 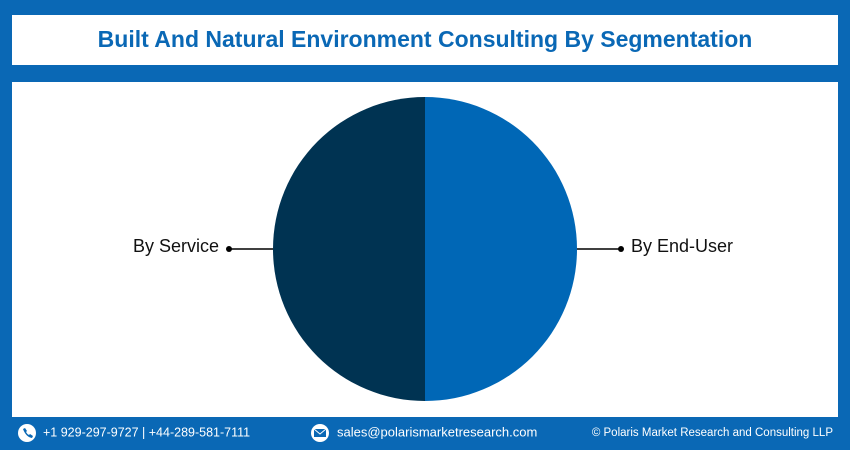 I want to click on footer-email: sales@polarismarketresearch.com, so click(x=437, y=431).